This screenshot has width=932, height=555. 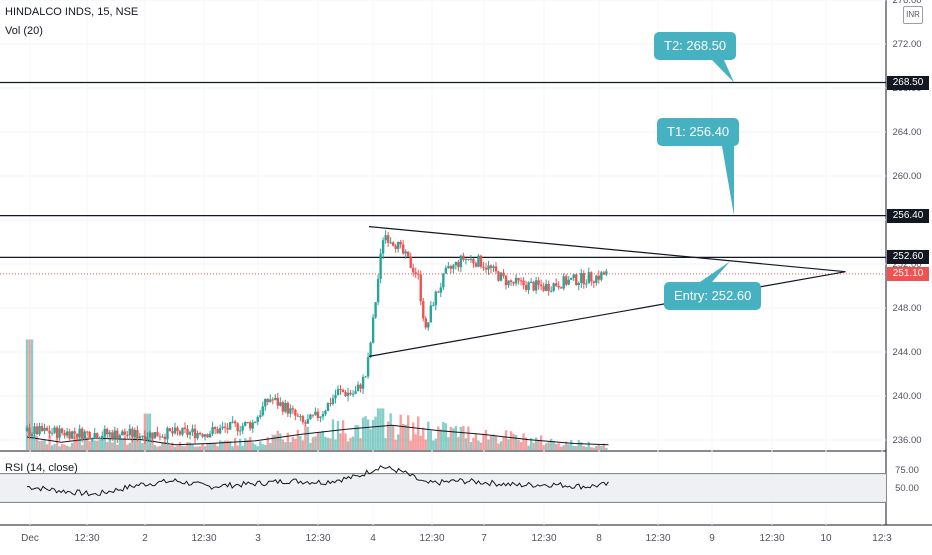 I want to click on volume-indicator-label: Vol (20), so click(x=24, y=31).